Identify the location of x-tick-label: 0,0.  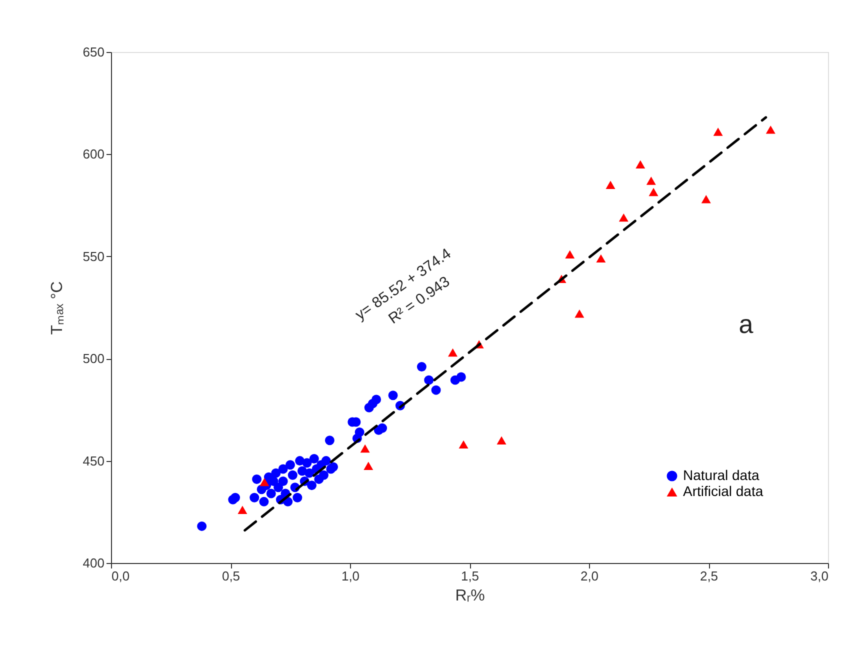
(121, 576).